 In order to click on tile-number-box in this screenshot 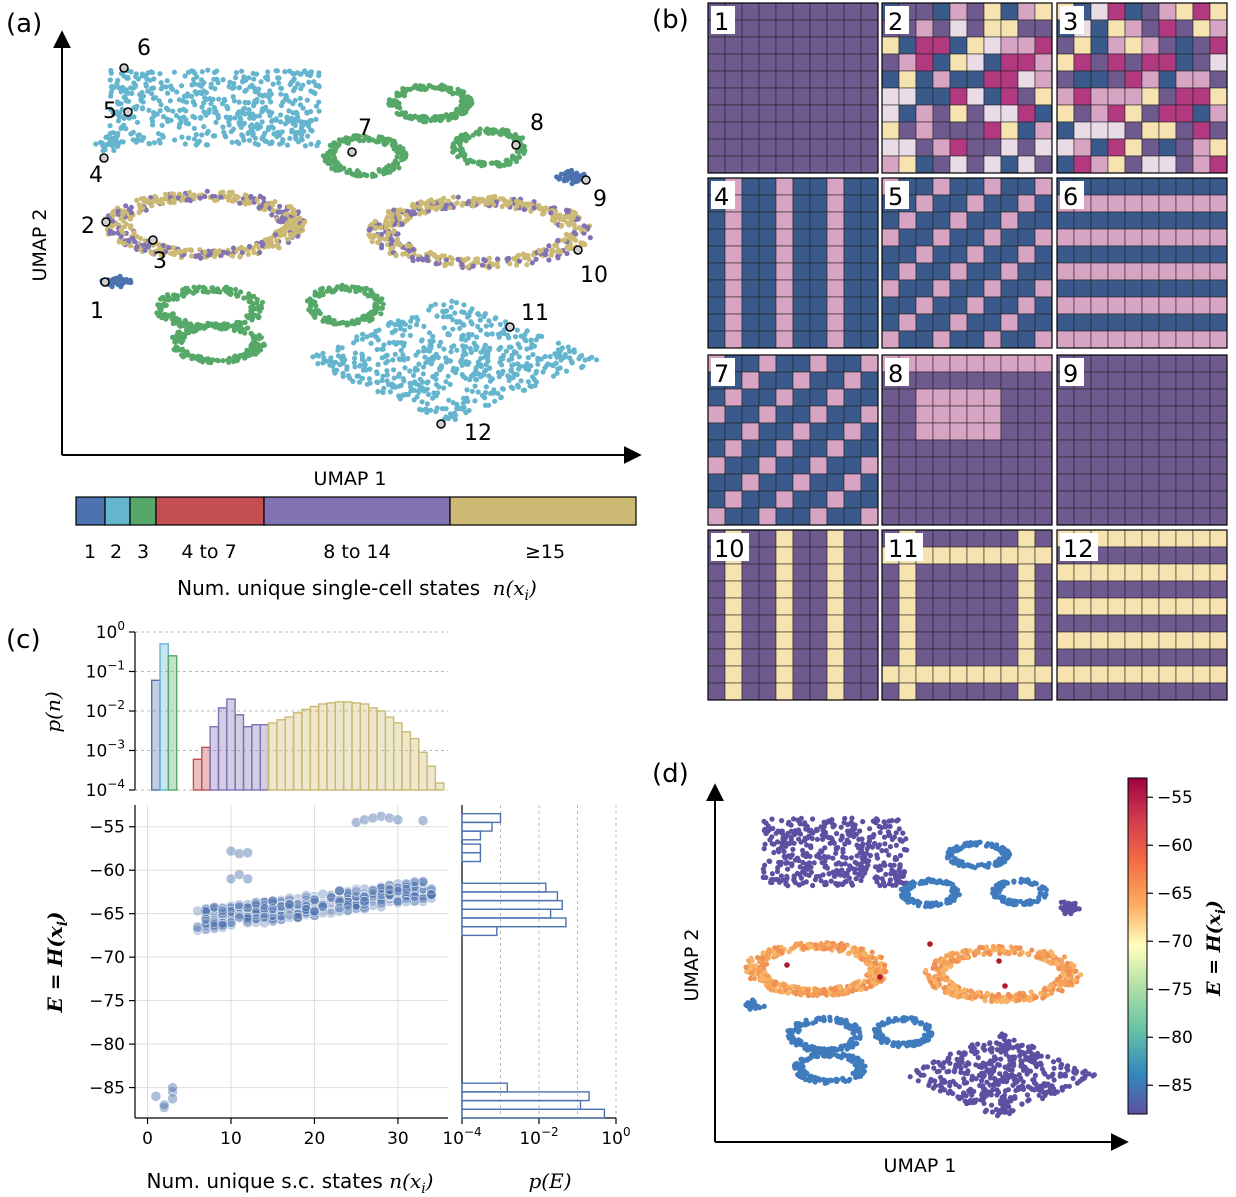, I will do `click(1072, 372)`.